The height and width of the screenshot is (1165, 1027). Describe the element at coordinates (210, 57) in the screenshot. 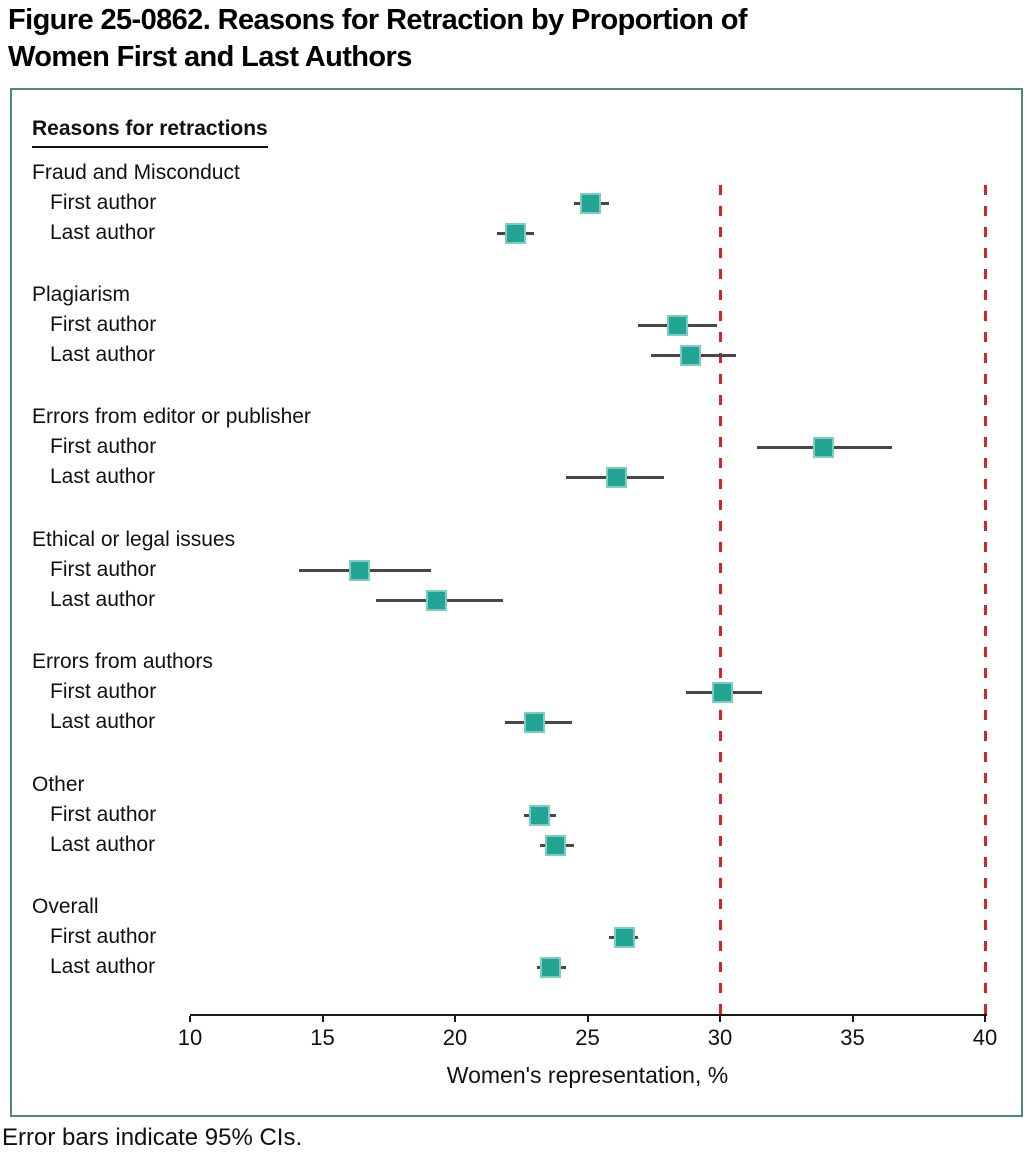

I see `figure-title-line2: Women First and Last Authors` at that location.